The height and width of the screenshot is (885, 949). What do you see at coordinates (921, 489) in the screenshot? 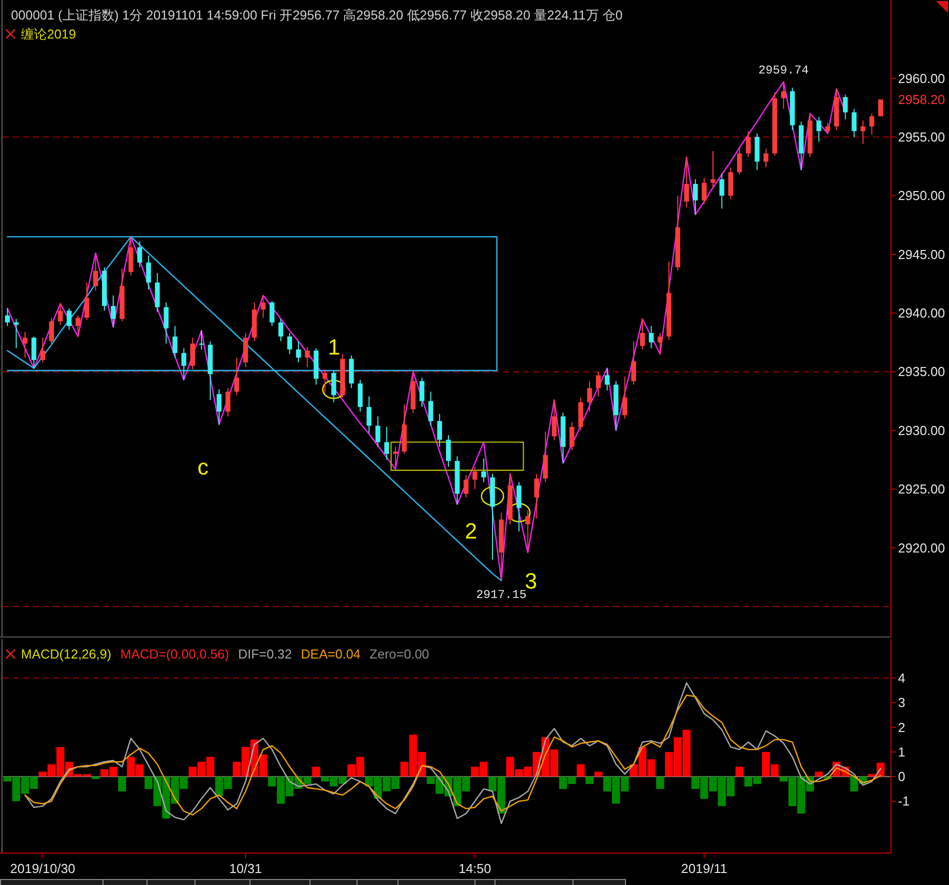
I see `y-tick-label: 2925.00` at bounding box center [921, 489].